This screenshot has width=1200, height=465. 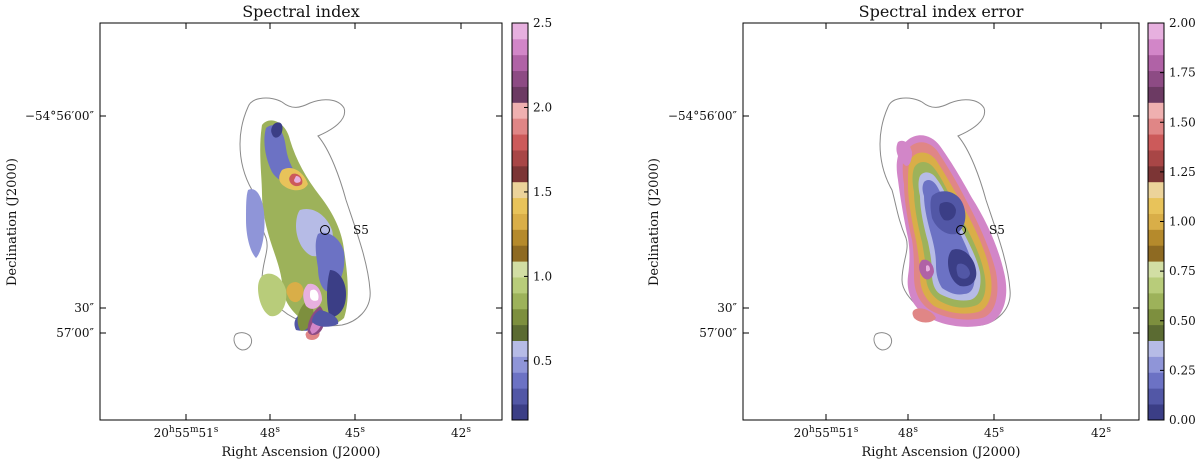 What do you see at coordinates (542, 23) in the screenshot?
I see `colorbar-tick-label: 2.5` at bounding box center [542, 23].